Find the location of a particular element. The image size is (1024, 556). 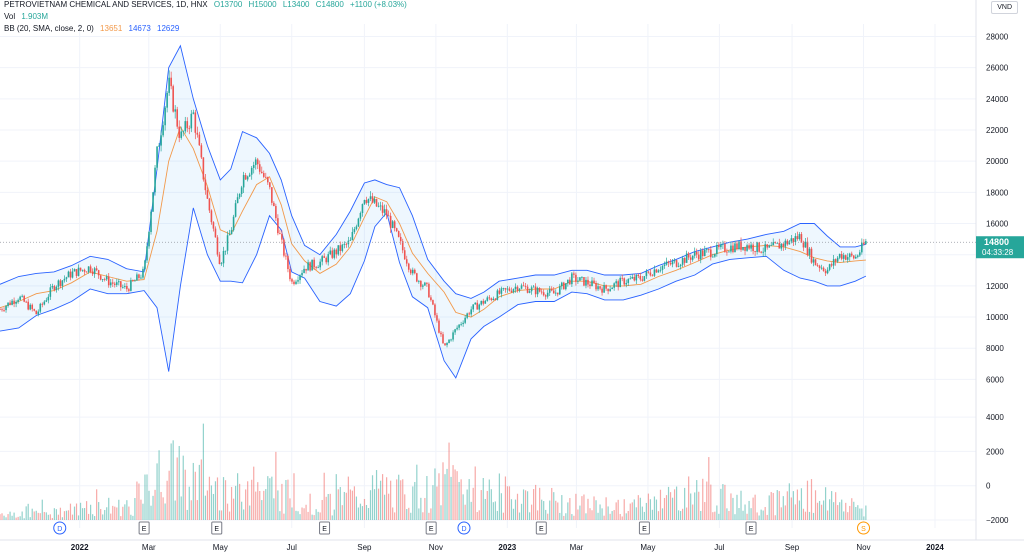

price-tick-label: 26000 is located at coordinates (997, 68).